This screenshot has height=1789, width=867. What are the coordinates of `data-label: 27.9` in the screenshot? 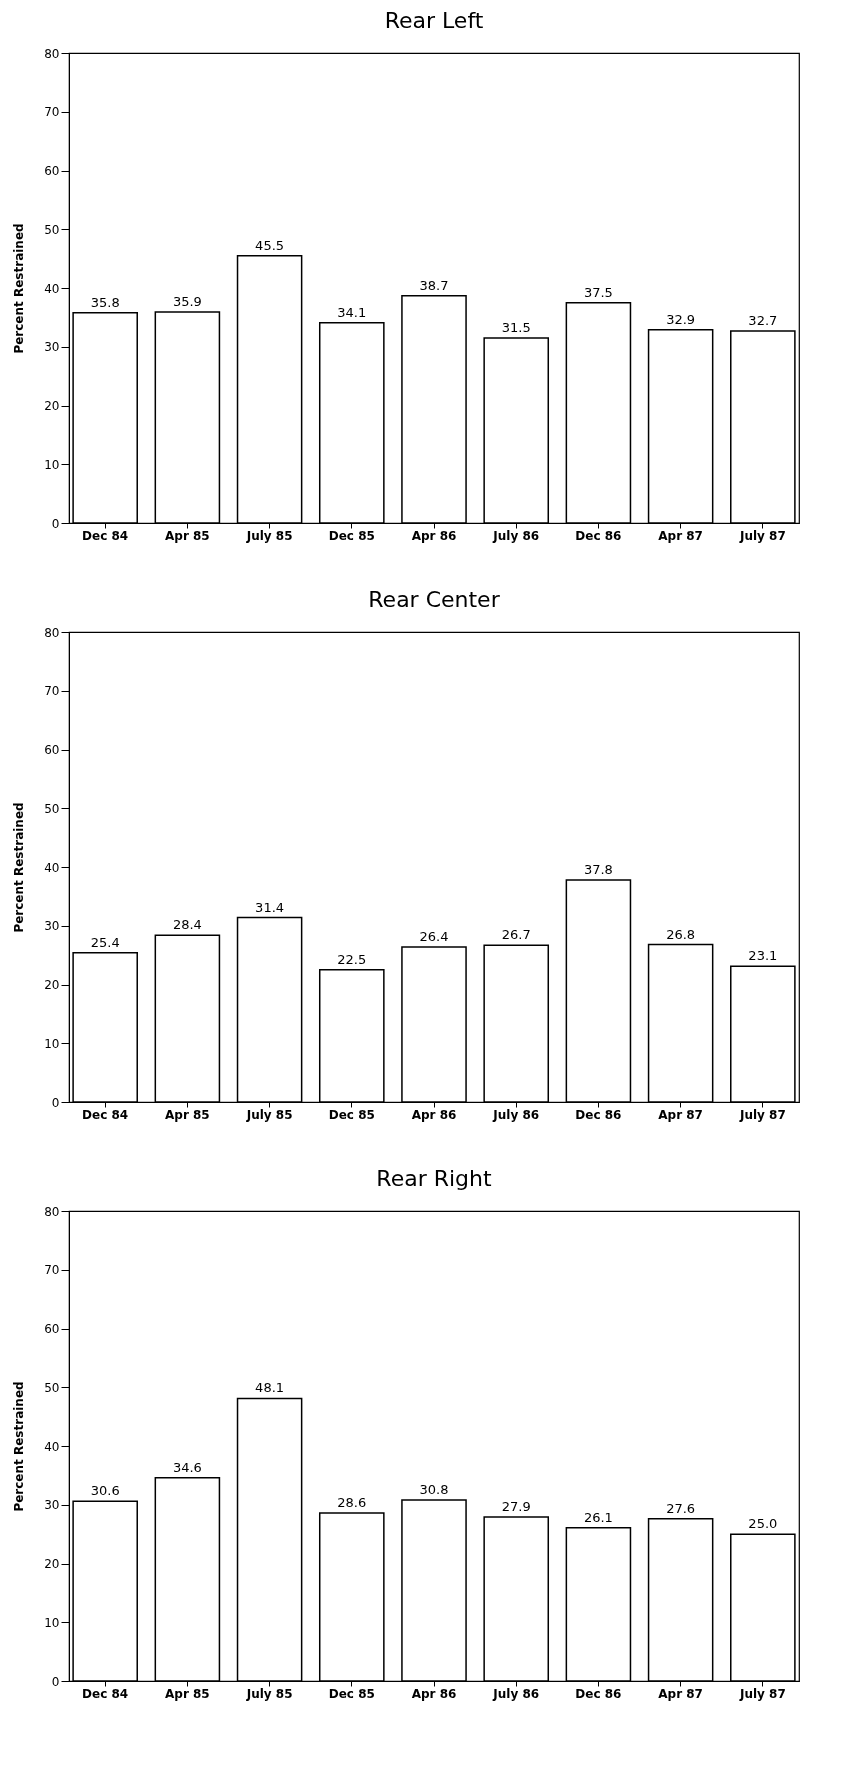 It's located at (516, 1507).